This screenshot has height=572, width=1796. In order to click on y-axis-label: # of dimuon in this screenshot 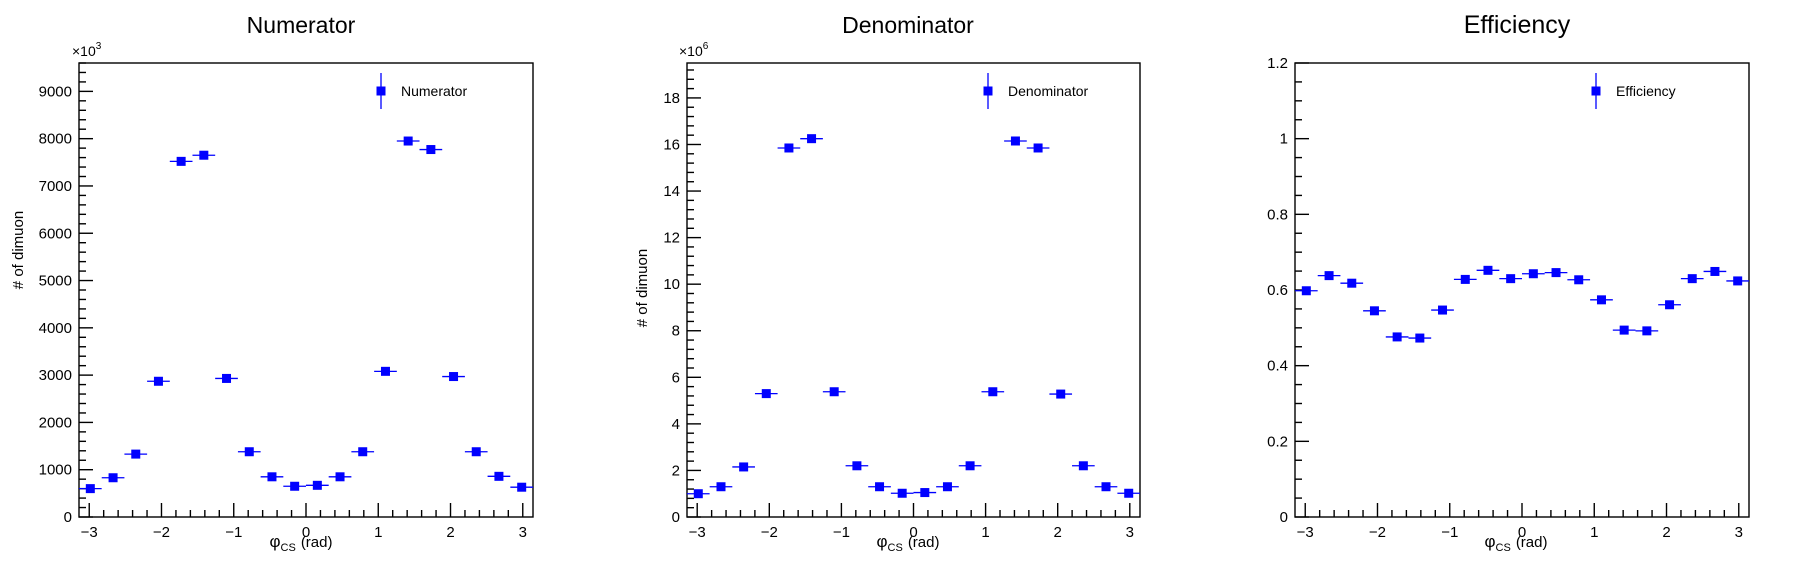, I will do `click(642, 288)`.